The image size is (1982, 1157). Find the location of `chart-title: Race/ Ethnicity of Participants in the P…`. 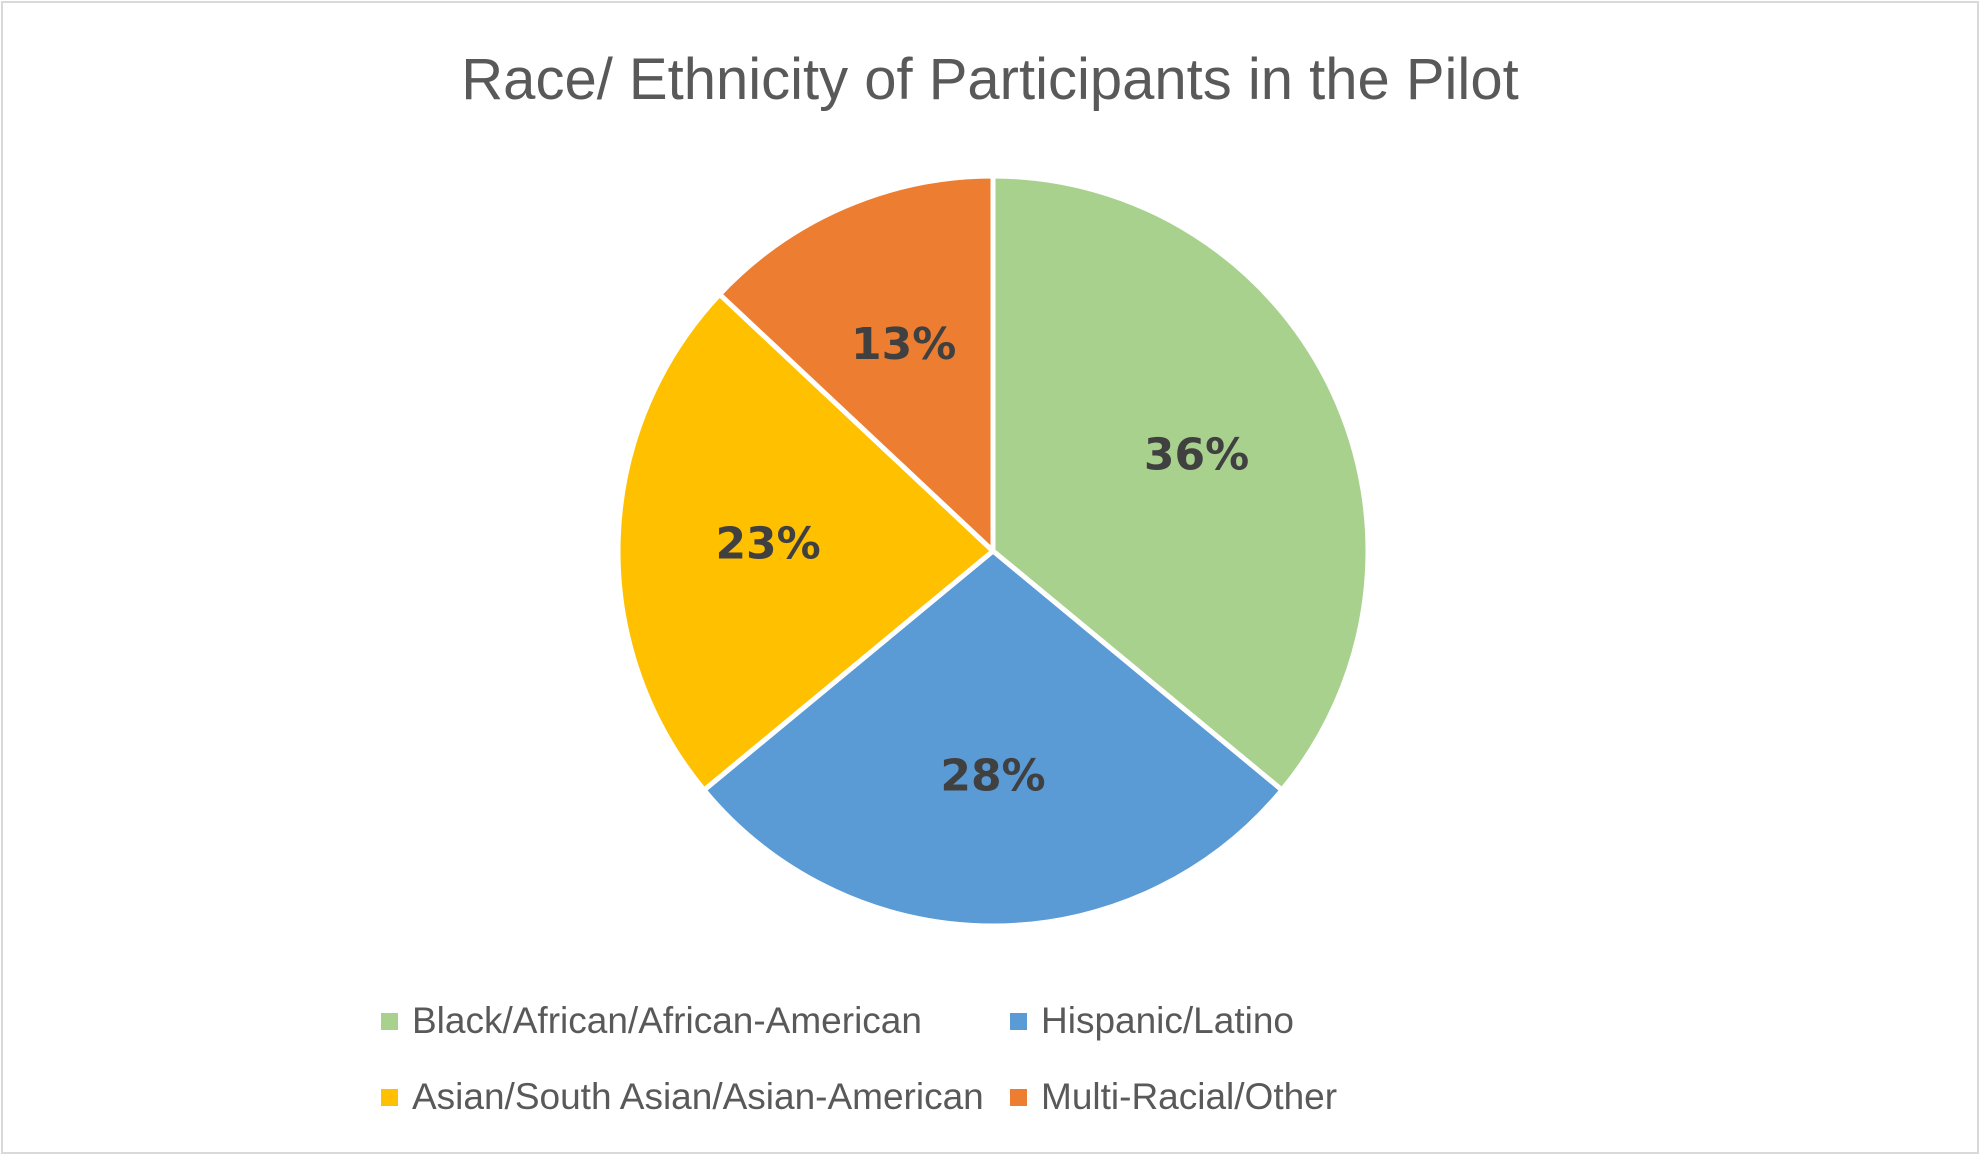

chart-title: Race/ Ethnicity of Participants in the P… is located at coordinates (990, 79).